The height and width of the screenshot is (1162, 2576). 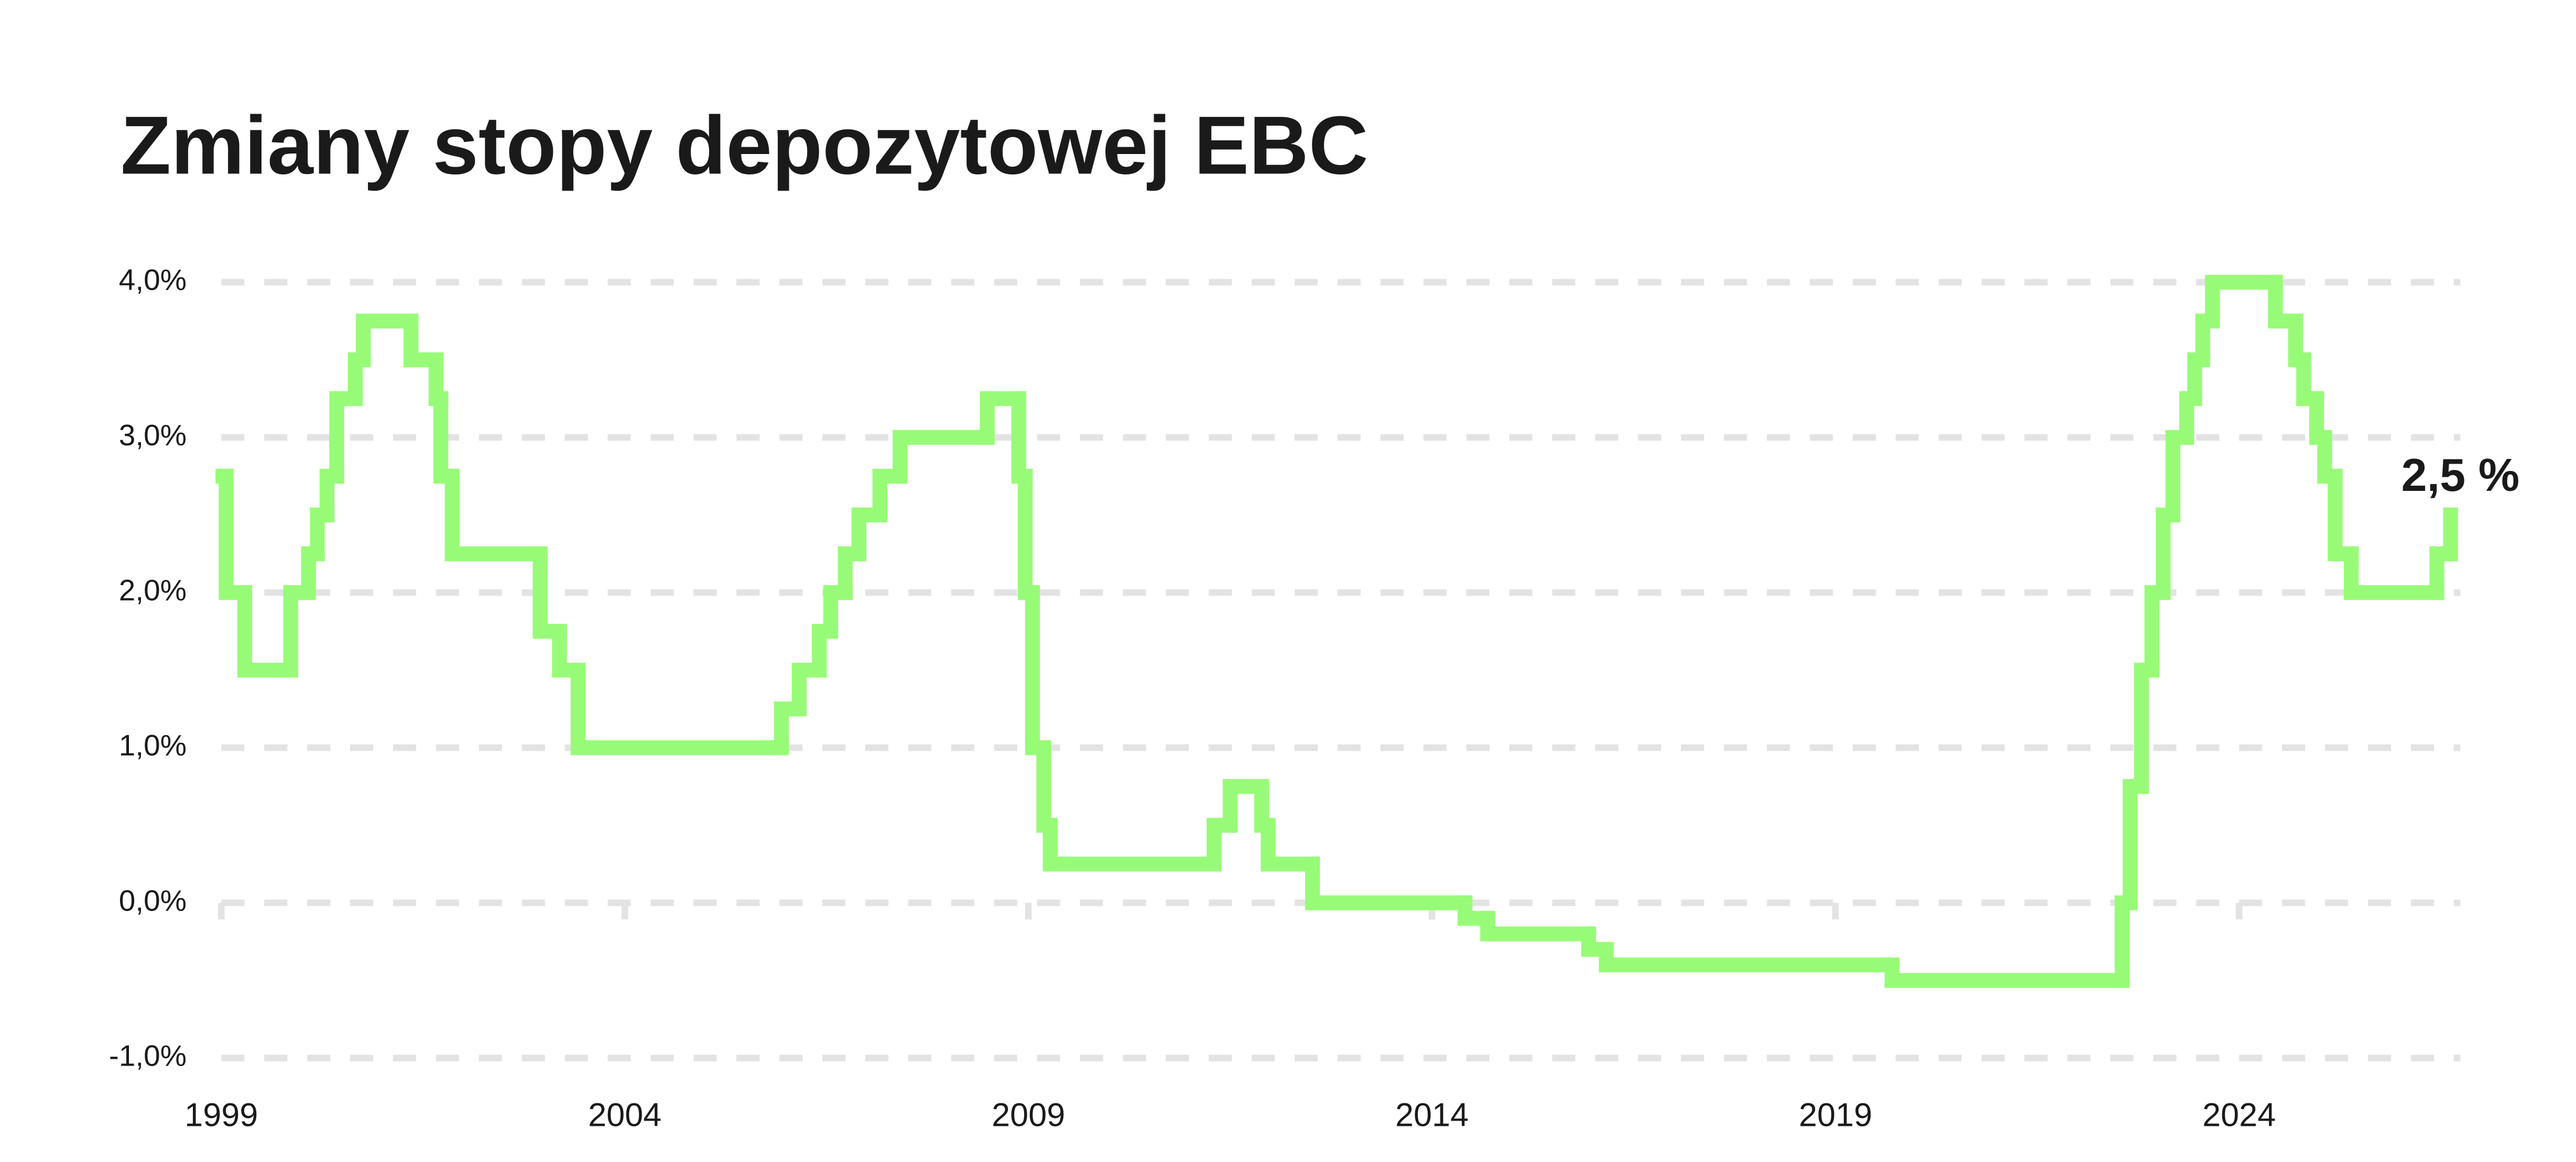 I want to click on x-tick-label: 1999, so click(x=221, y=1115).